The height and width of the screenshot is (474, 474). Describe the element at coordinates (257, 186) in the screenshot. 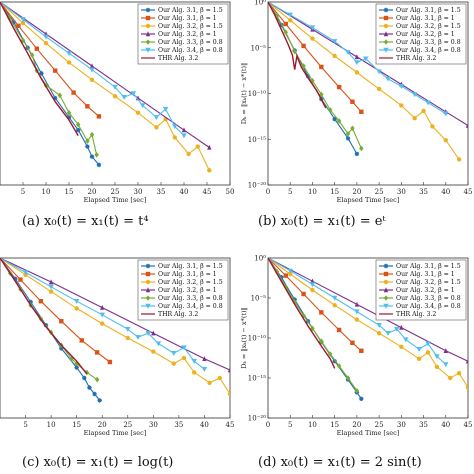

I see `y-tick-label: 10⁻²⁰` at that location.